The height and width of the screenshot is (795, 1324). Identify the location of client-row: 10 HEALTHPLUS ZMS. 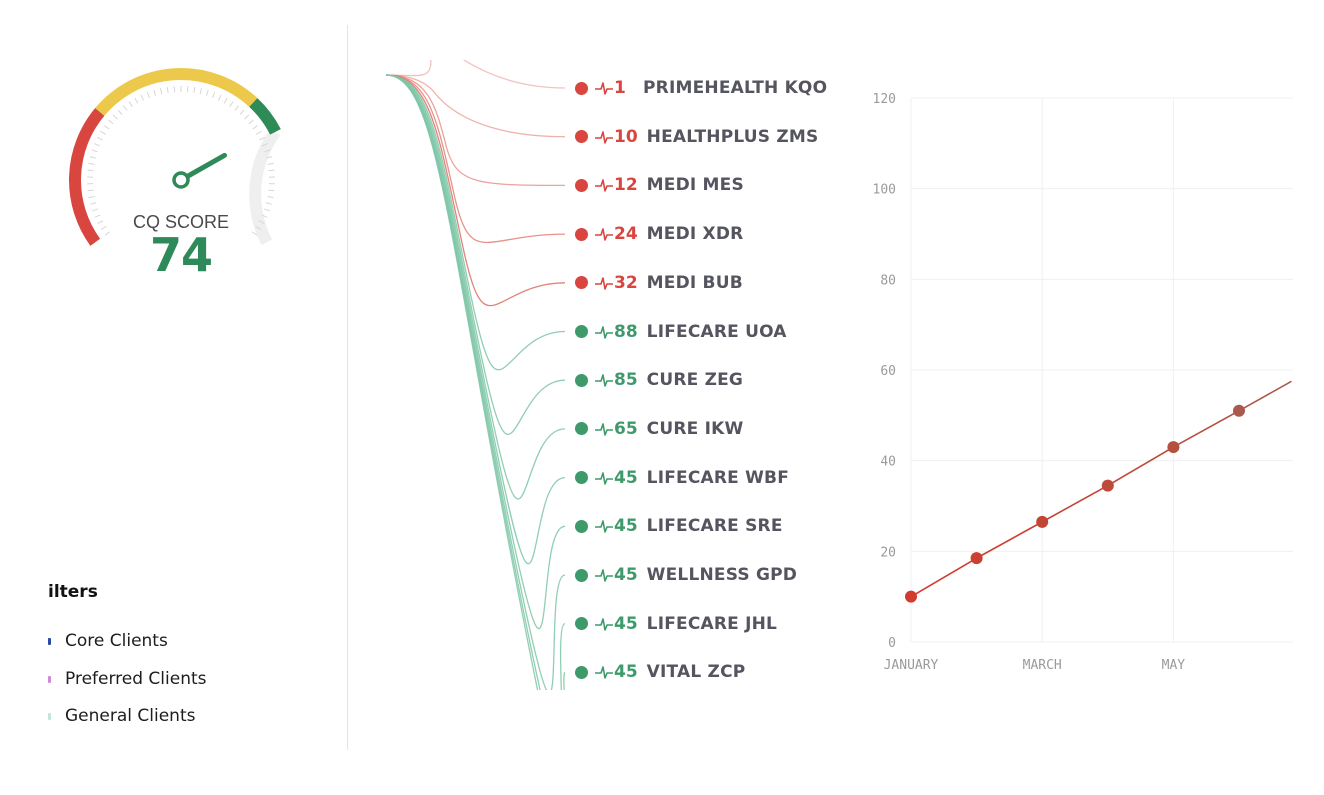
(696, 137).